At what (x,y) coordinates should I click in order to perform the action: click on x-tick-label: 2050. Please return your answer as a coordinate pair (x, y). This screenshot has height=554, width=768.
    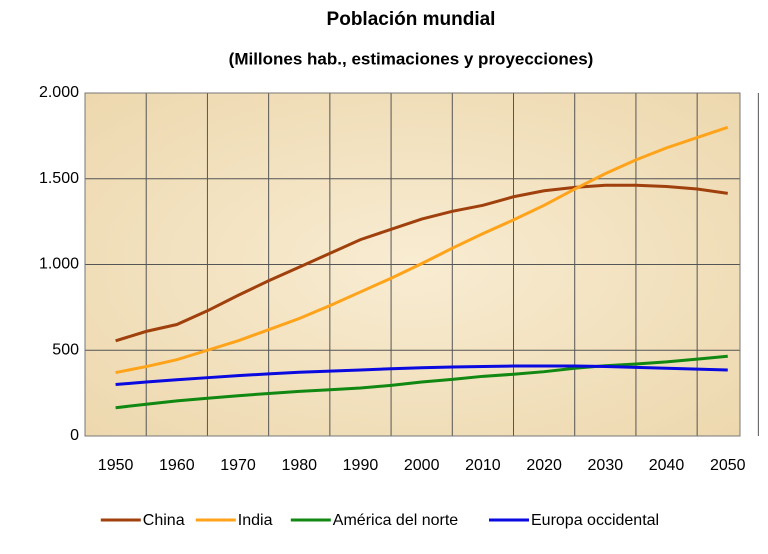
    Looking at the image, I should click on (728, 465).